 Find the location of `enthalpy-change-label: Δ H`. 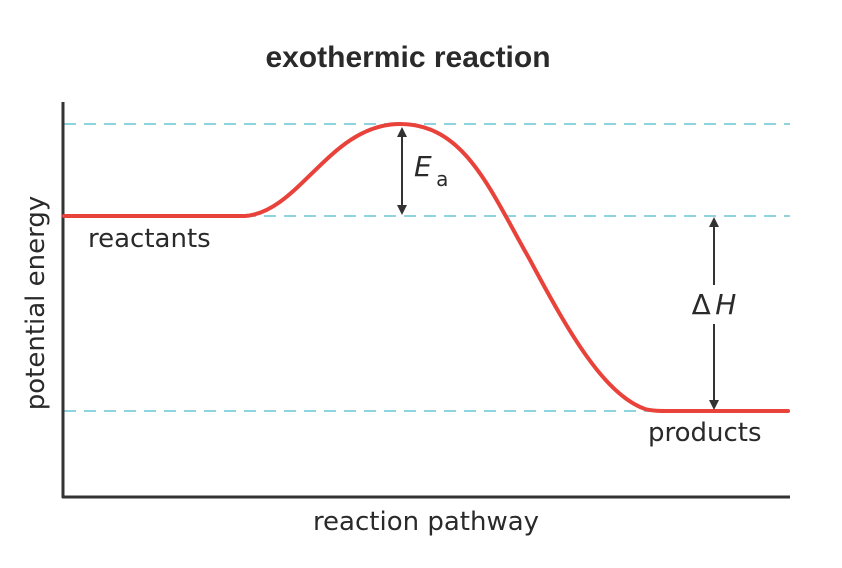

enthalpy-change-label: Δ H is located at coordinates (714, 304).